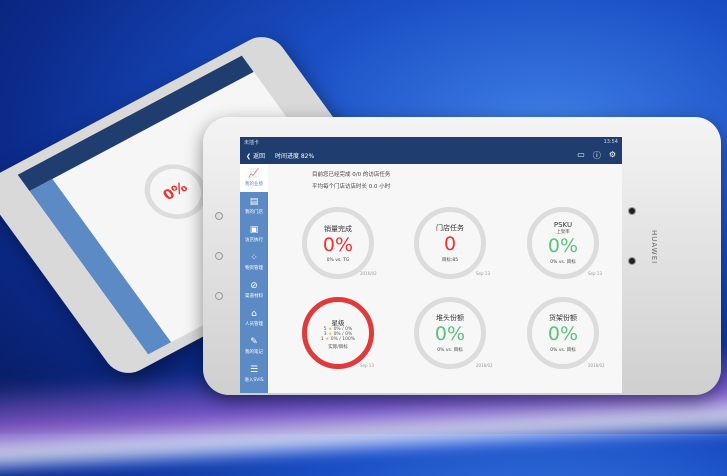 The width and height of the screenshot is (727, 476). What do you see at coordinates (338, 347) in the screenshot?
I see `card-label: 实际/目标` at bounding box center [338, 347].